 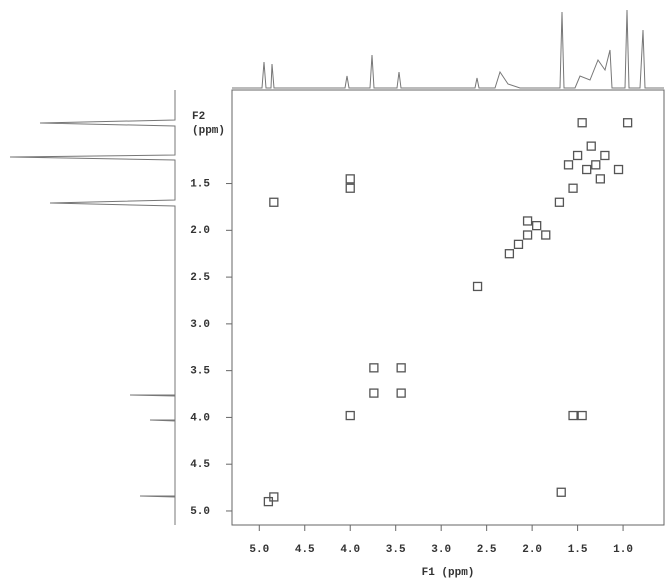 I want to click on y-tick-label: 4.5, so click(x=200, y=465).